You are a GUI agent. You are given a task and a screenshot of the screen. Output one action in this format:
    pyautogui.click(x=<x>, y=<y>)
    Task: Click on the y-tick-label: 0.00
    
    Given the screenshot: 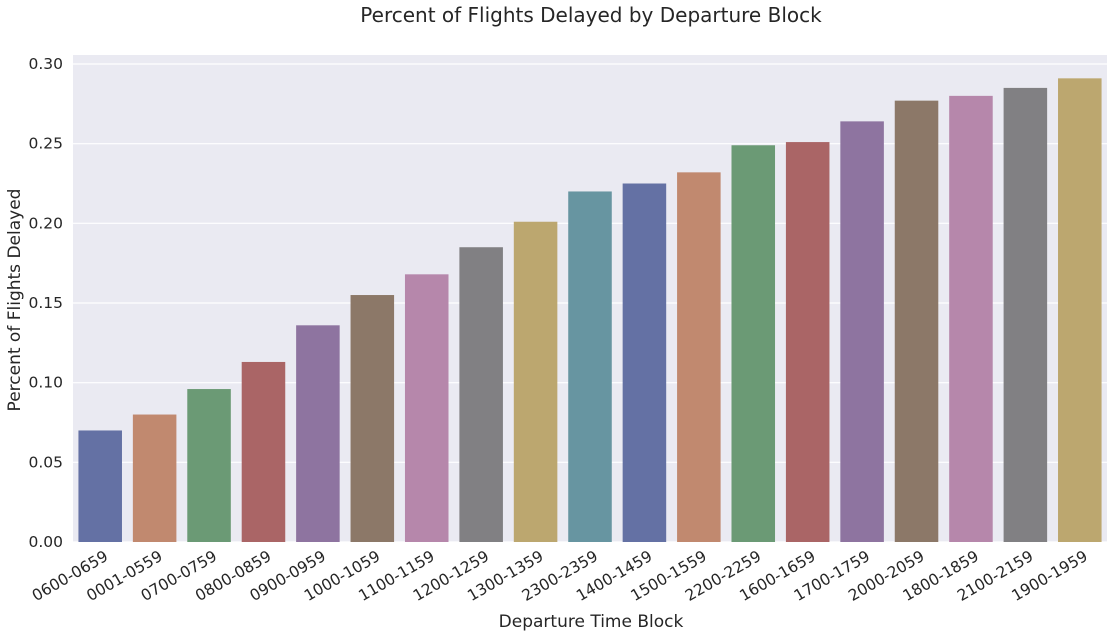 What is the action you would take?
    pyautogui.click(x=45, y=542)
    